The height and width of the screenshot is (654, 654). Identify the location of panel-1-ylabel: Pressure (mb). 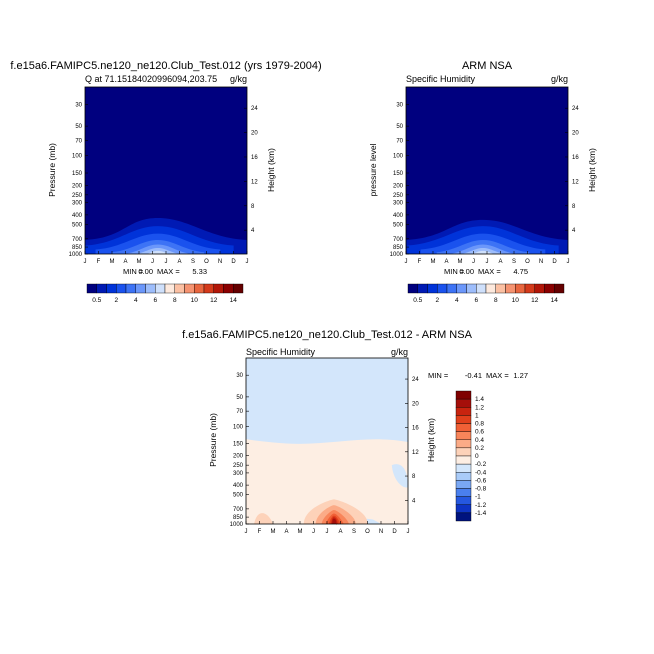
(52, 170).